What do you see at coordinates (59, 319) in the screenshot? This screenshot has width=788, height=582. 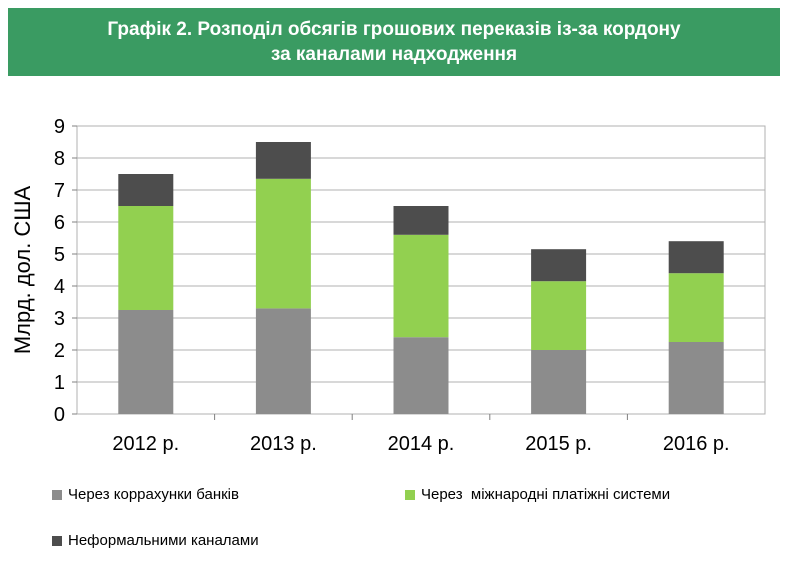 I see `y-tick-label: 3` at bounding box center [59, 319].